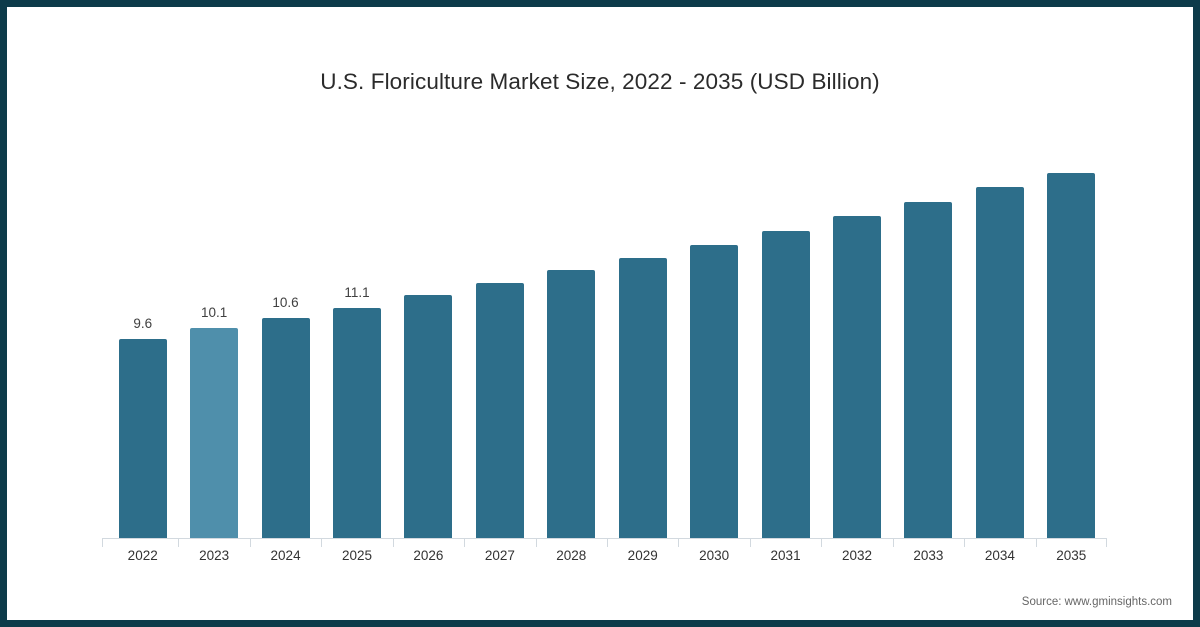 The width and height of the screenshot is (1200, 627). Describe the element at coordinates (1071, 355) in the screenshot. I see `bar-2035` at that location.